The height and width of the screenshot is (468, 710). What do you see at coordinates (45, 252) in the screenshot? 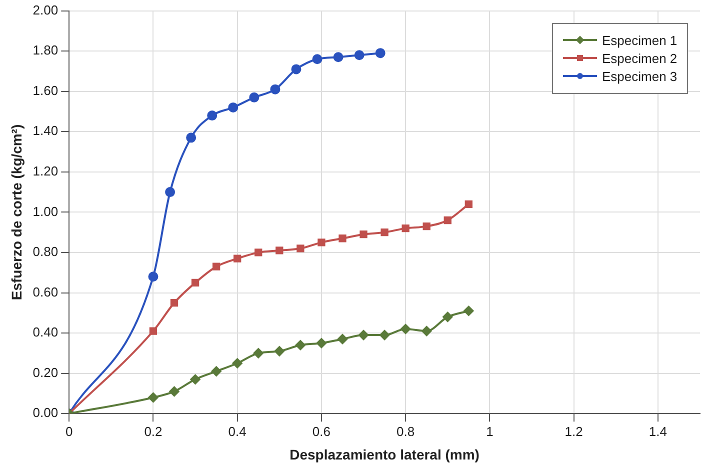
I see `y-tick-label: 0.80` at bounding box center [45, 252].